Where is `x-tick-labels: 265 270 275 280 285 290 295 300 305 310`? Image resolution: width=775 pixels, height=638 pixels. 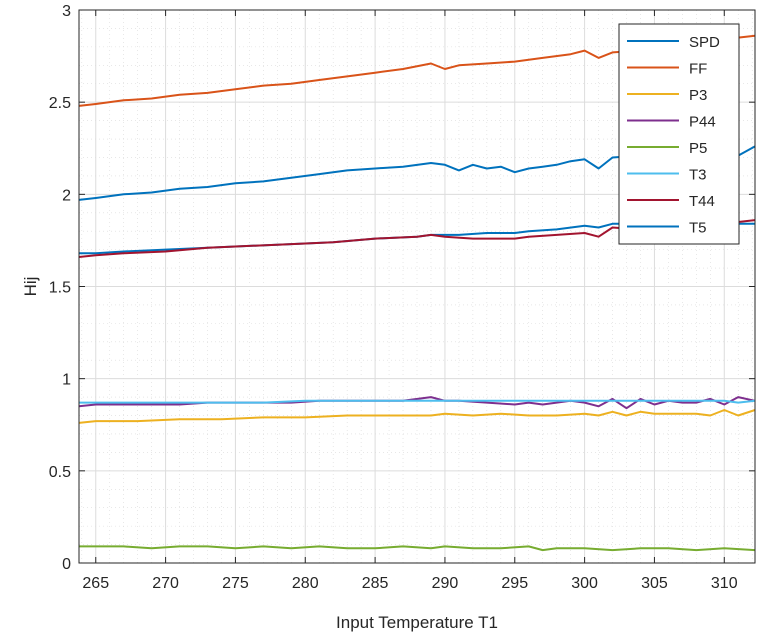
x-tick-labels: 265 270 275 280 285 290 295 300 305 310 is located at coordinates (409, 583).